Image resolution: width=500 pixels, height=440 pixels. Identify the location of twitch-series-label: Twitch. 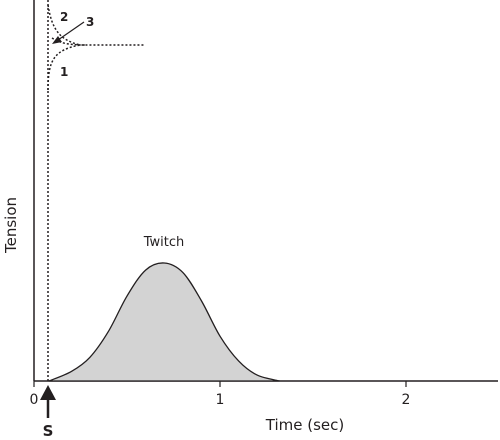
(164, 242).